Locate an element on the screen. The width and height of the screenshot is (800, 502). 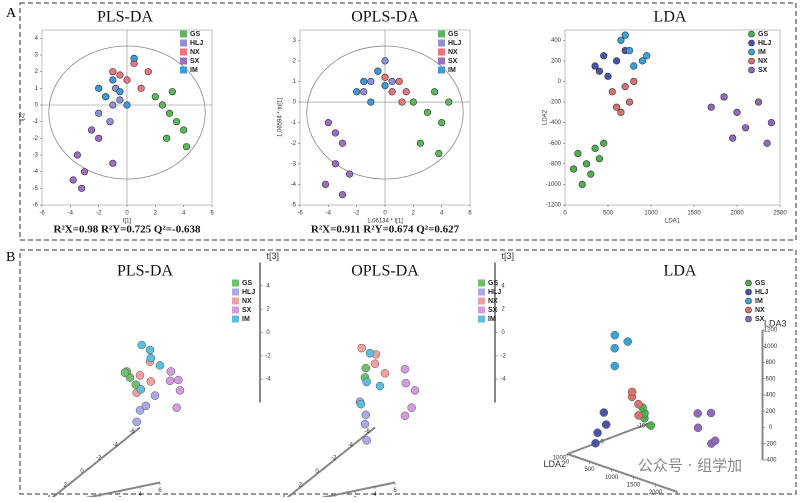
x-tick-label: 2000 is located at coordinates (656, 493).